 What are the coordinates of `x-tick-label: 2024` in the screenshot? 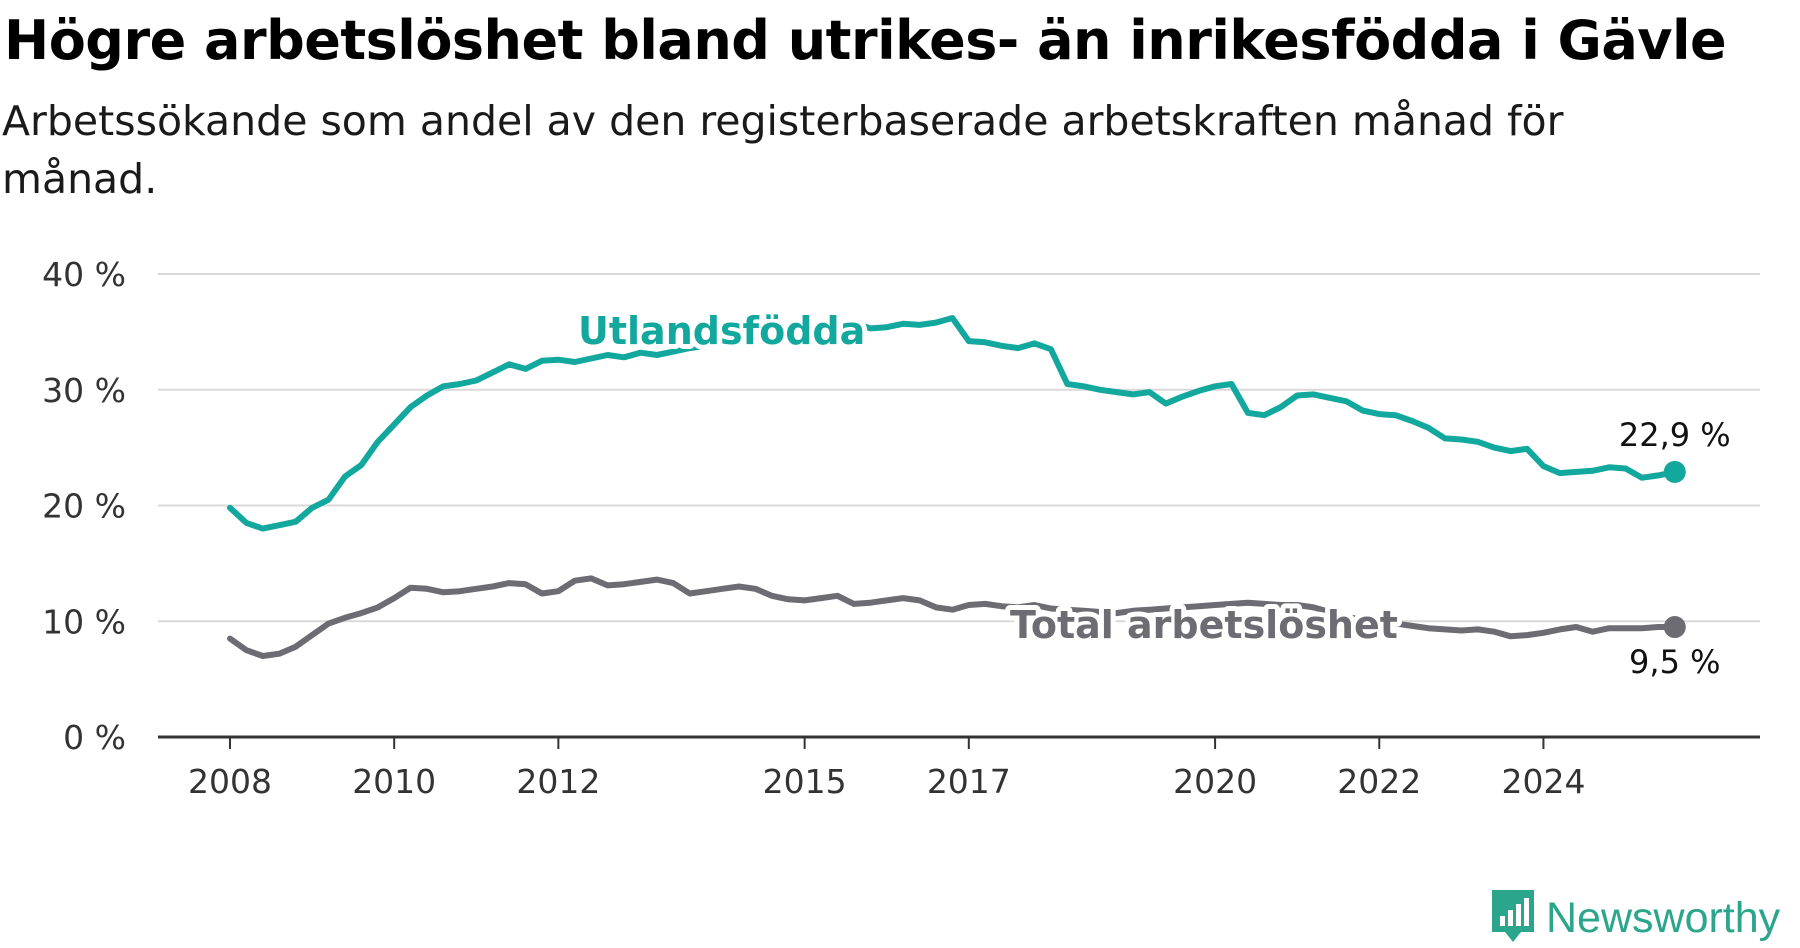 It's located at (1543, 781).